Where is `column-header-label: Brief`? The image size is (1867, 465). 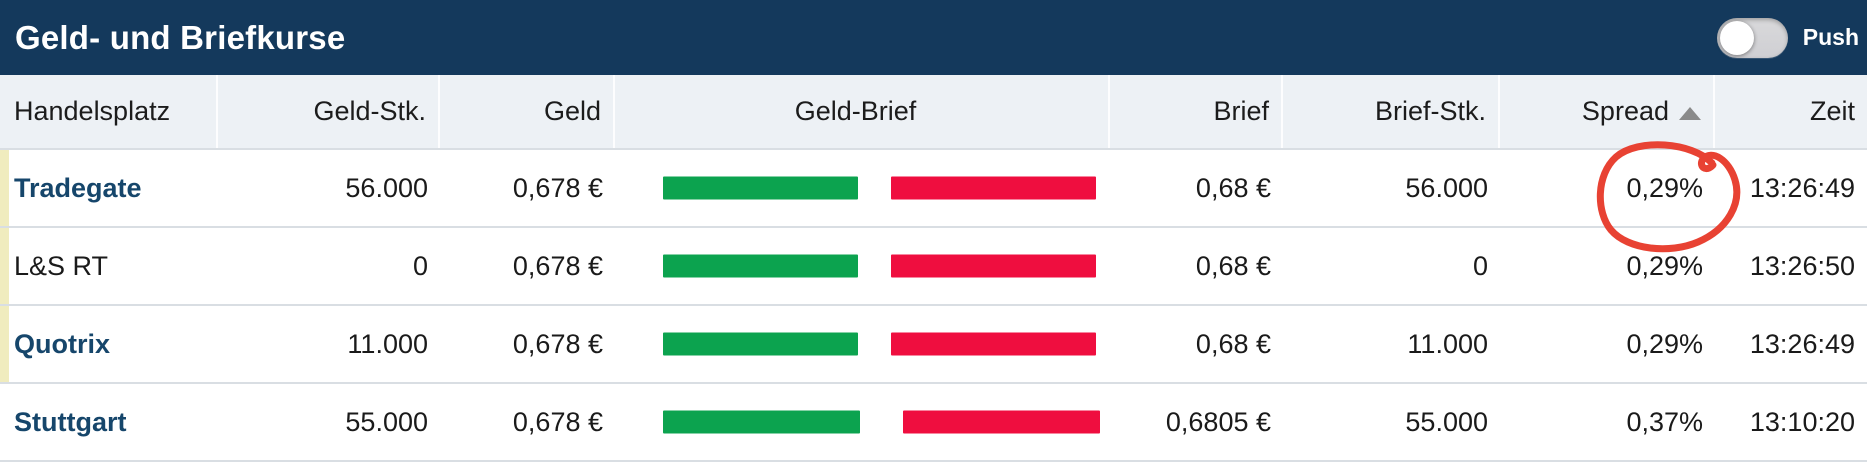
column-header-label: Brief is located at coordinates (1241, 111).